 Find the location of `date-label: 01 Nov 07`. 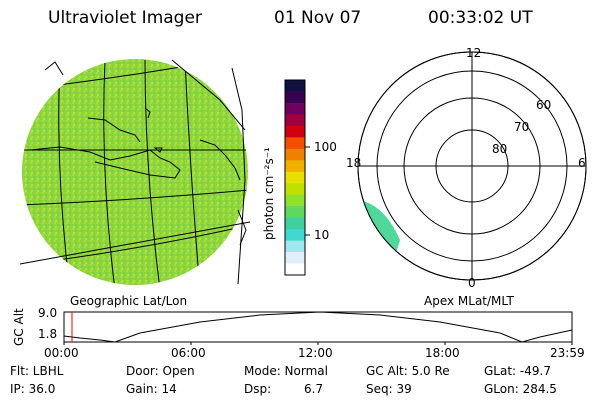

date-label: 01 Nov 07 is located at coordinates (318, 18).